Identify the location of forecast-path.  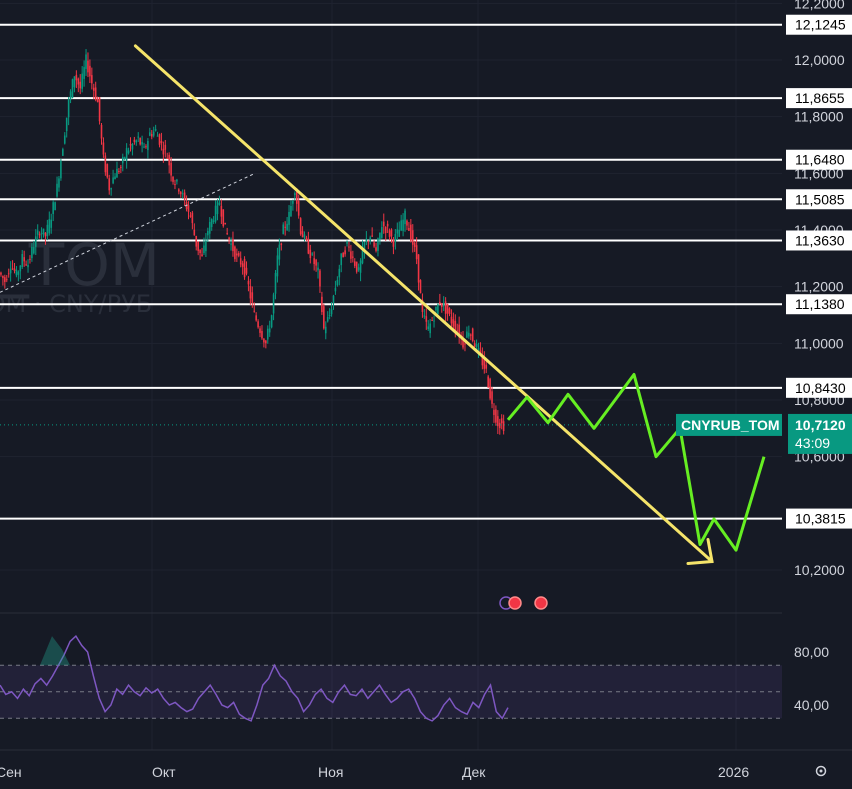
(636, 462).